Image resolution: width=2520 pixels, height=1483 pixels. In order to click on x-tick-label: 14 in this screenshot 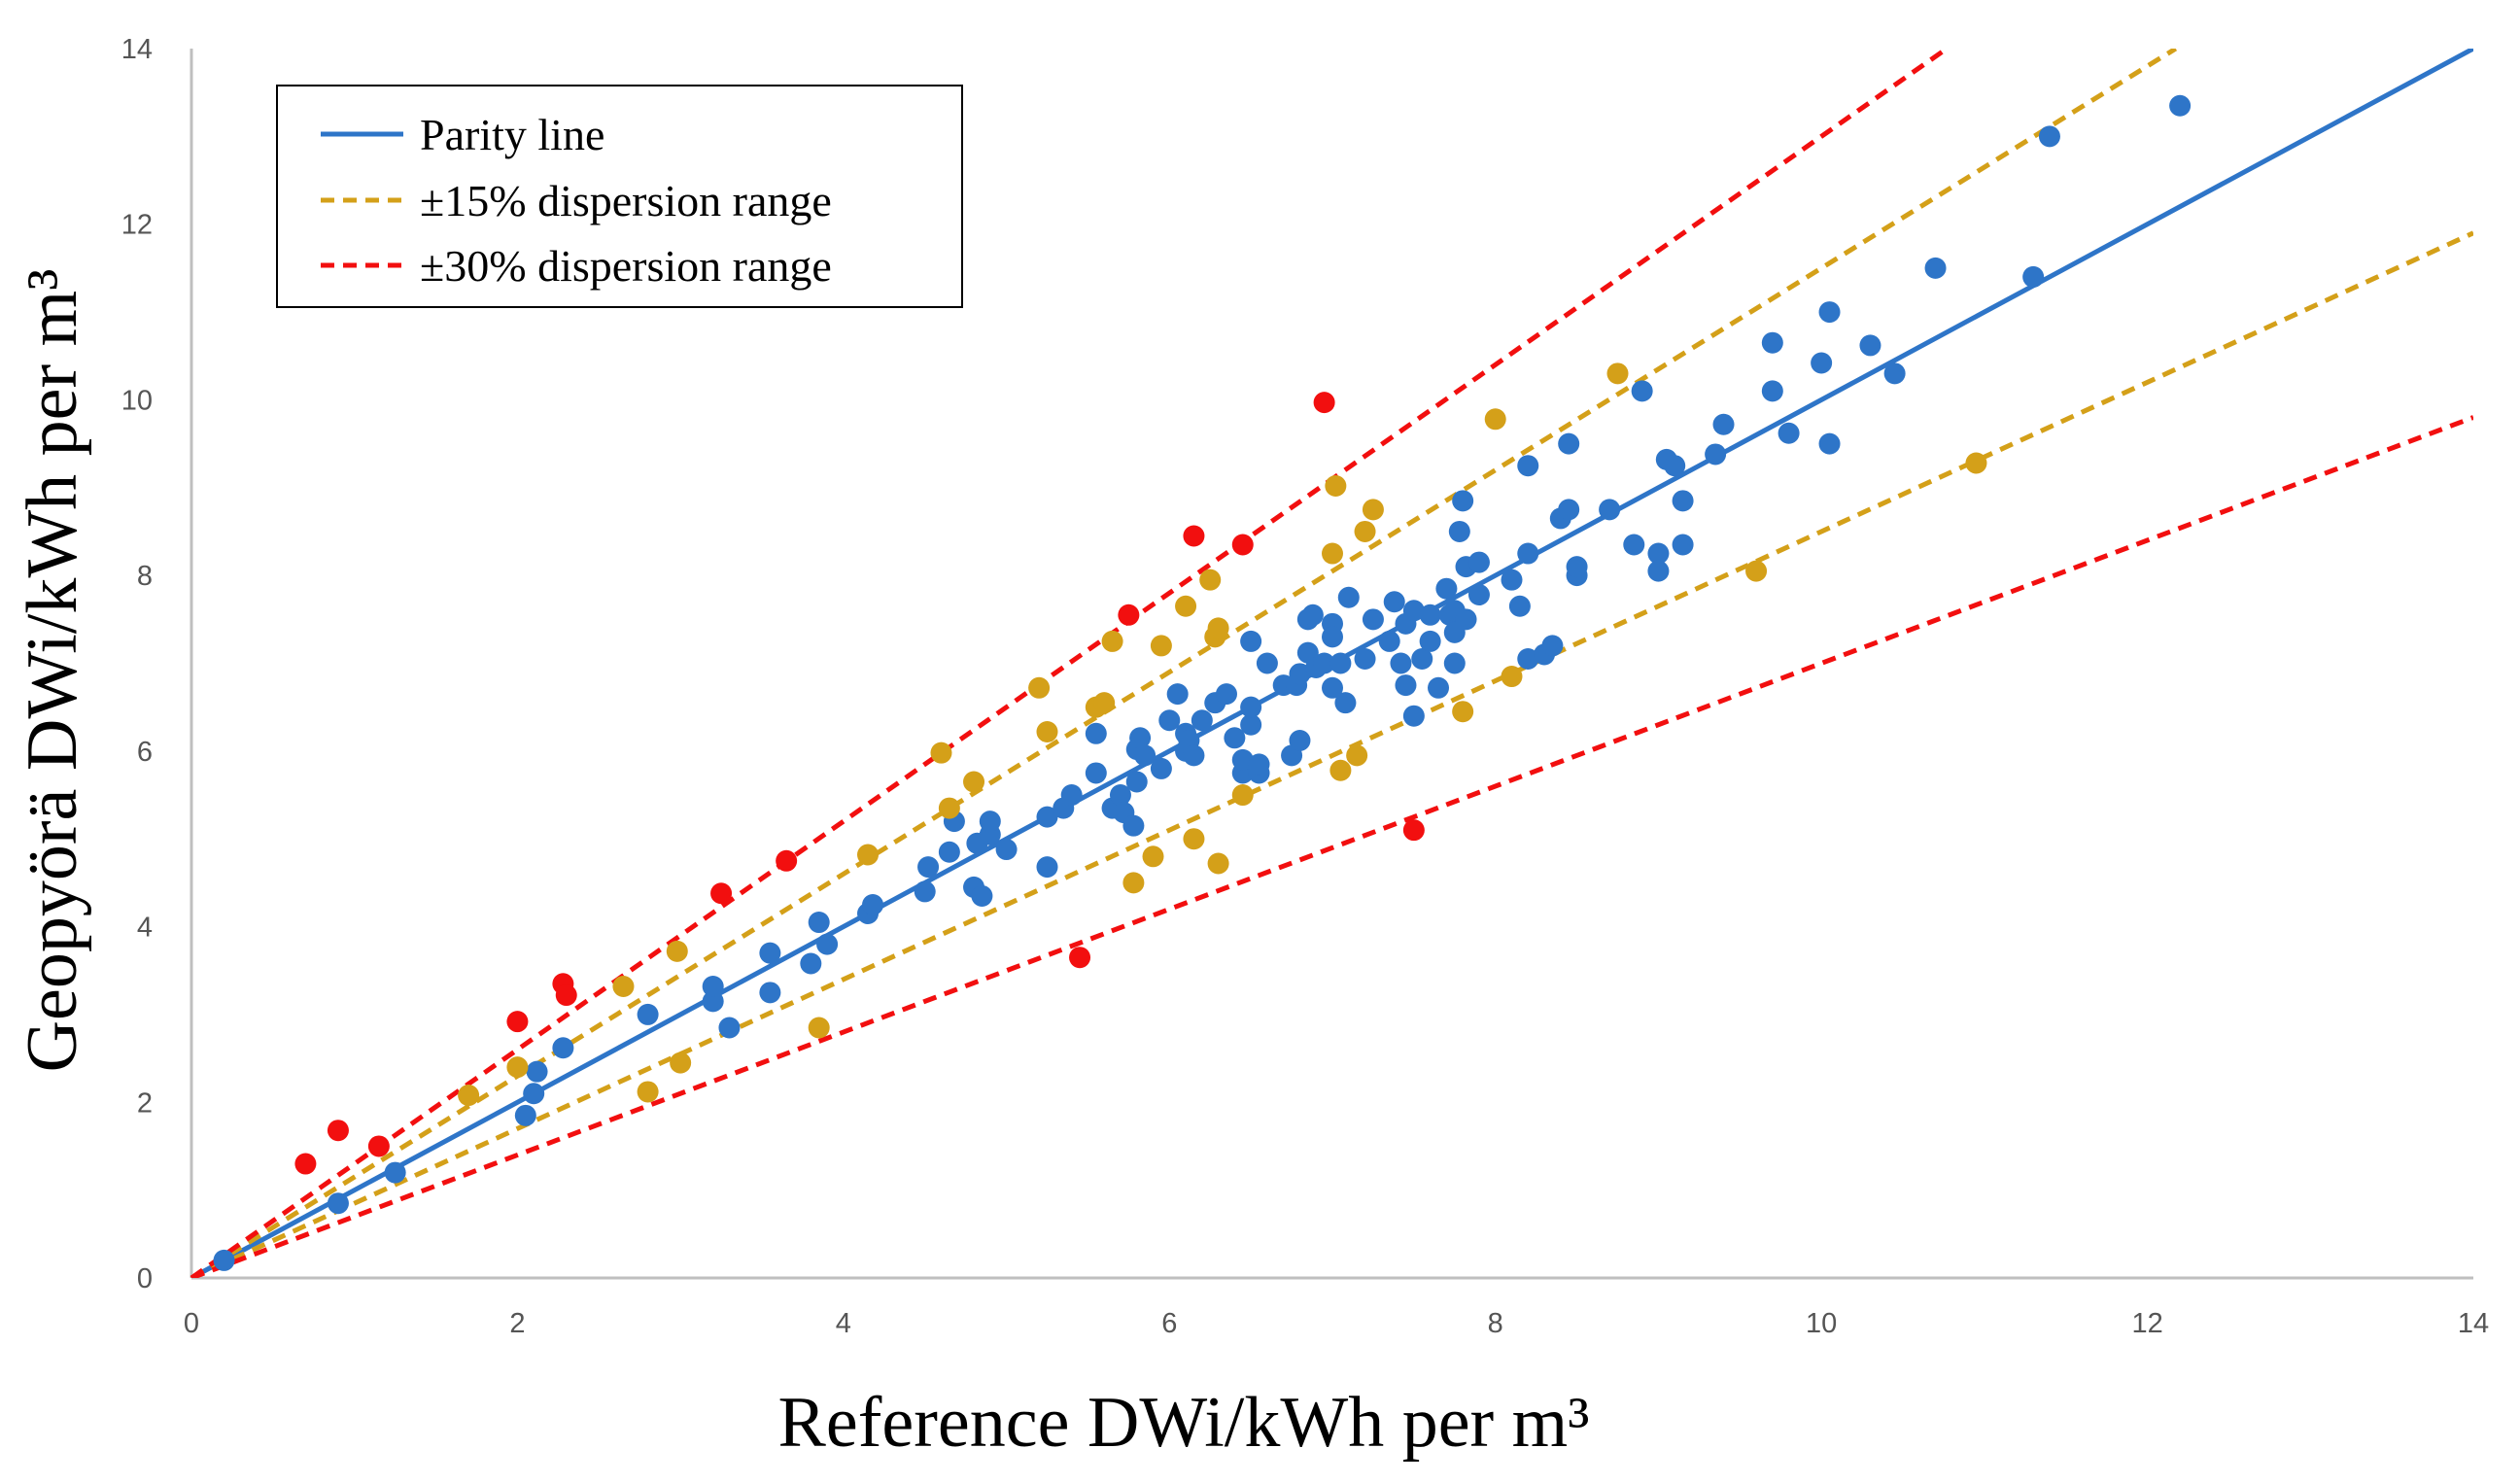, I will do `click(2473, 1323)`.